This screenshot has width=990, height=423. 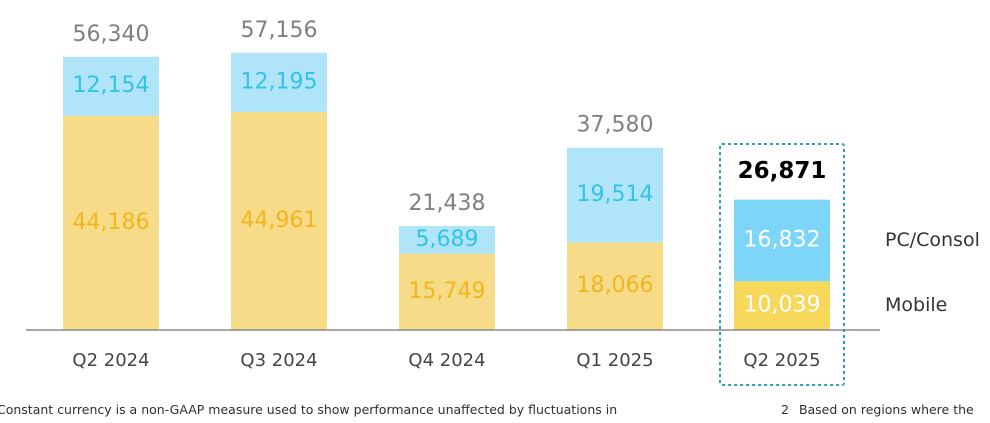 I want to click on footnote-right-number: 2, so click(x=785, y=409).